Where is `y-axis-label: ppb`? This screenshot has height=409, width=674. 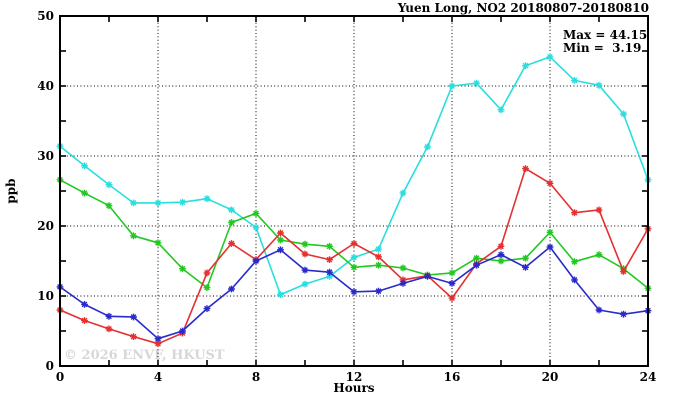 y-axis-label: ppb is located at coordinates (11, 190).